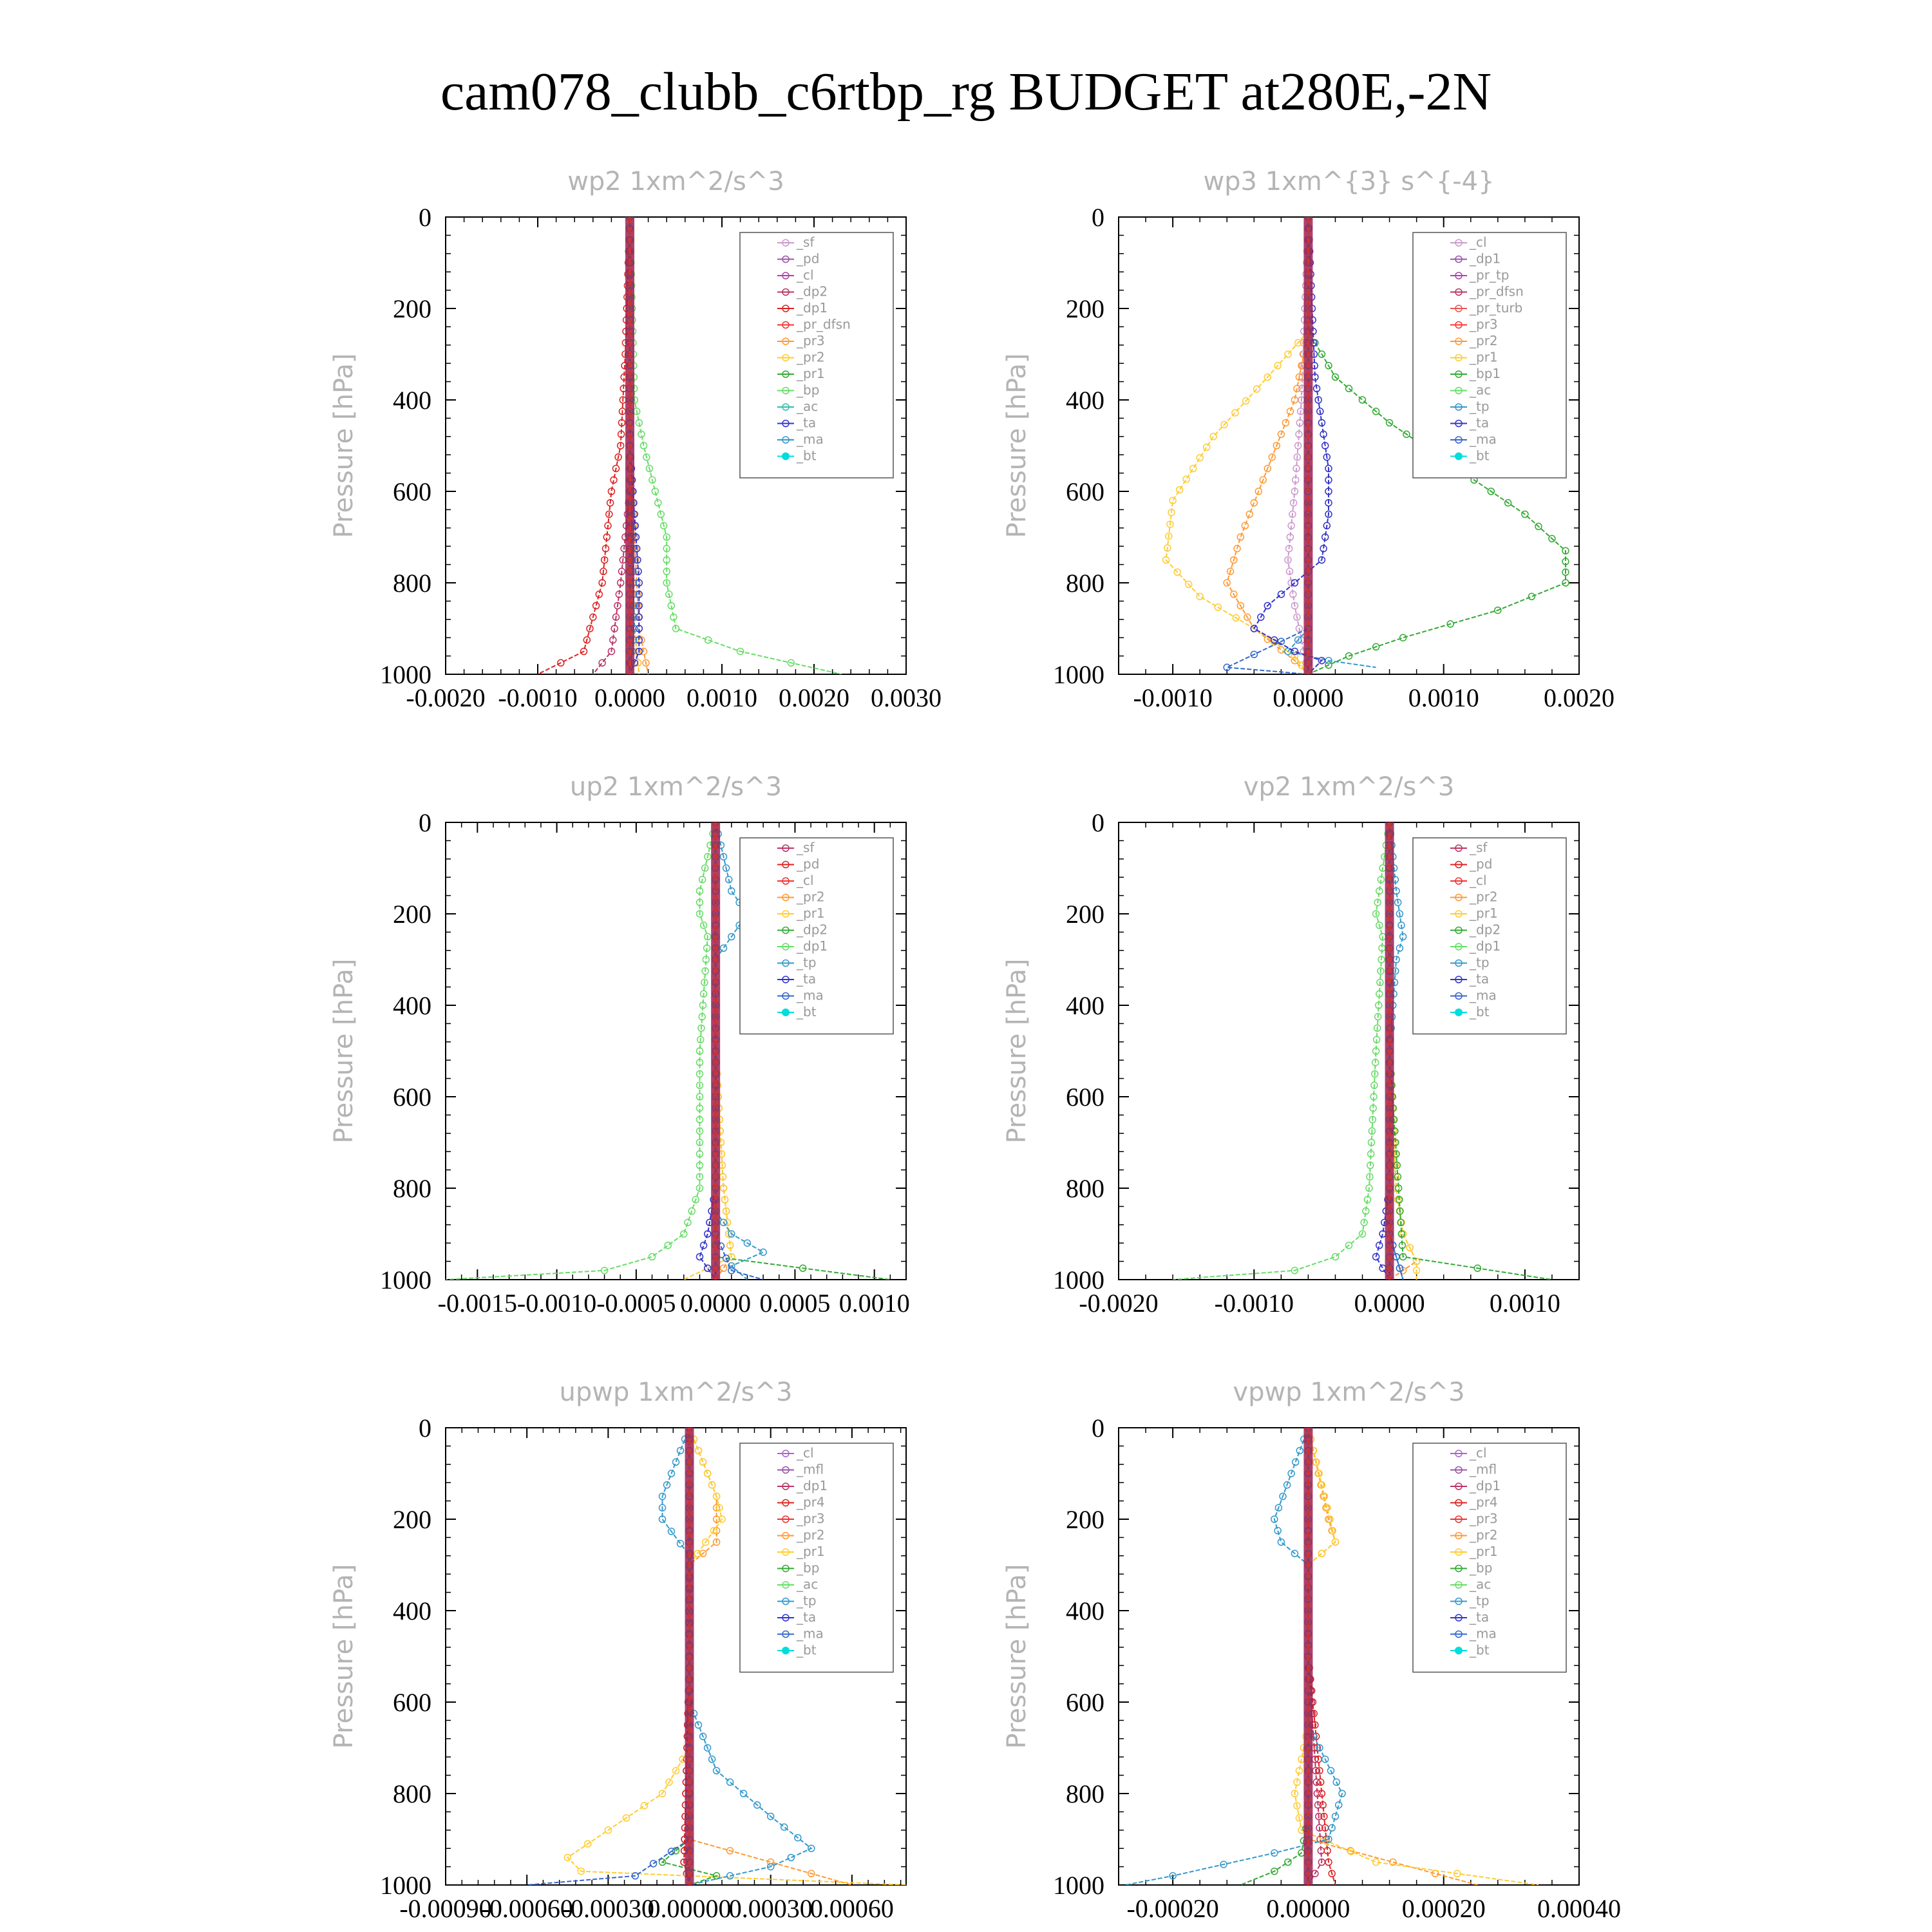 The image size is (1932, 1932). I want to click on x-tick-label: -0.0005, so click(636, 1303).